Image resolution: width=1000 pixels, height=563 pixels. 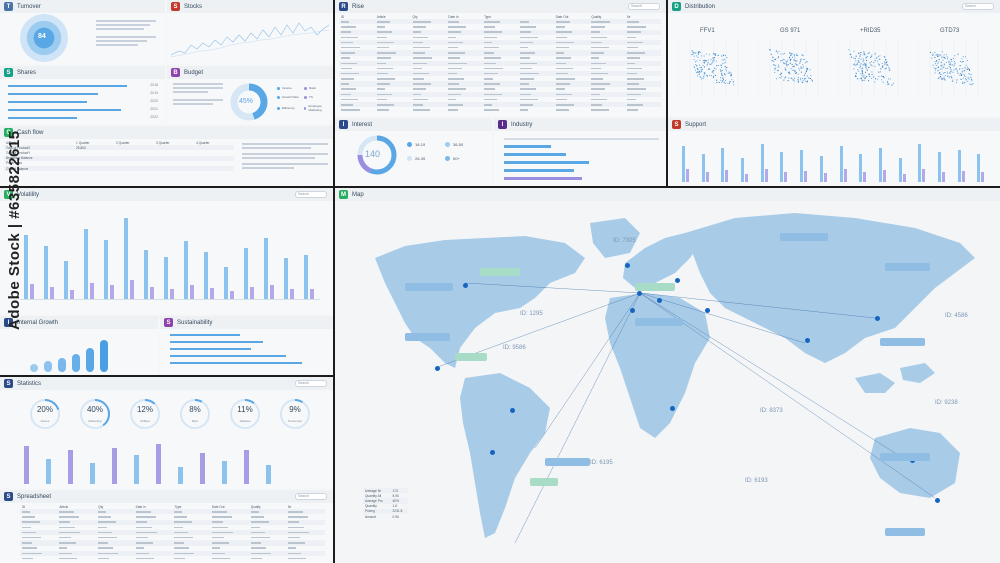 What do you see at coordinates (175, 6) in the screenshot?
I see `panel-badge: S` at bounding box center [175, 6].